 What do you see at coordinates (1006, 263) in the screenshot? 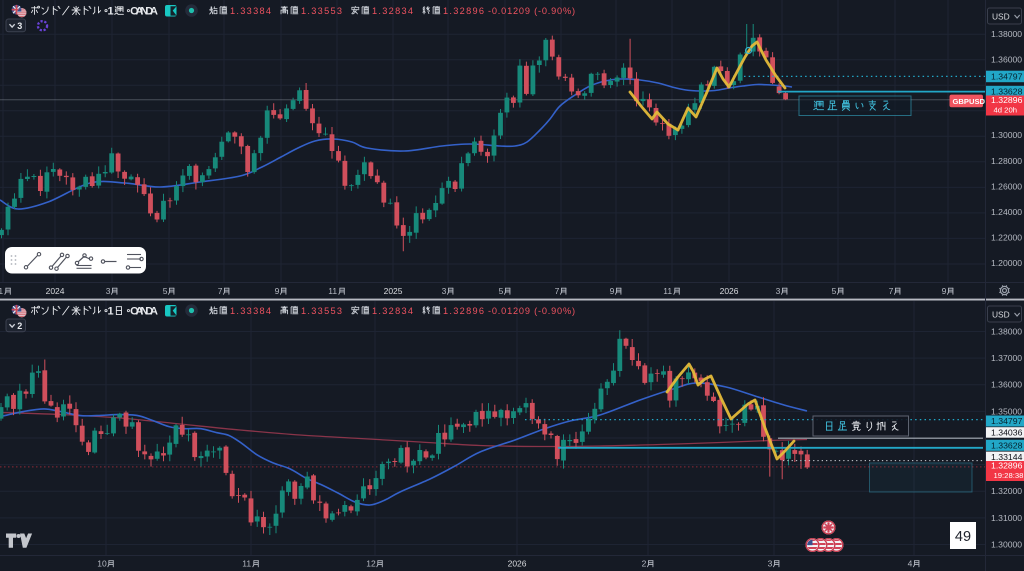
I see `svg-text: 1.20000` at bounding box center [1006, 263].